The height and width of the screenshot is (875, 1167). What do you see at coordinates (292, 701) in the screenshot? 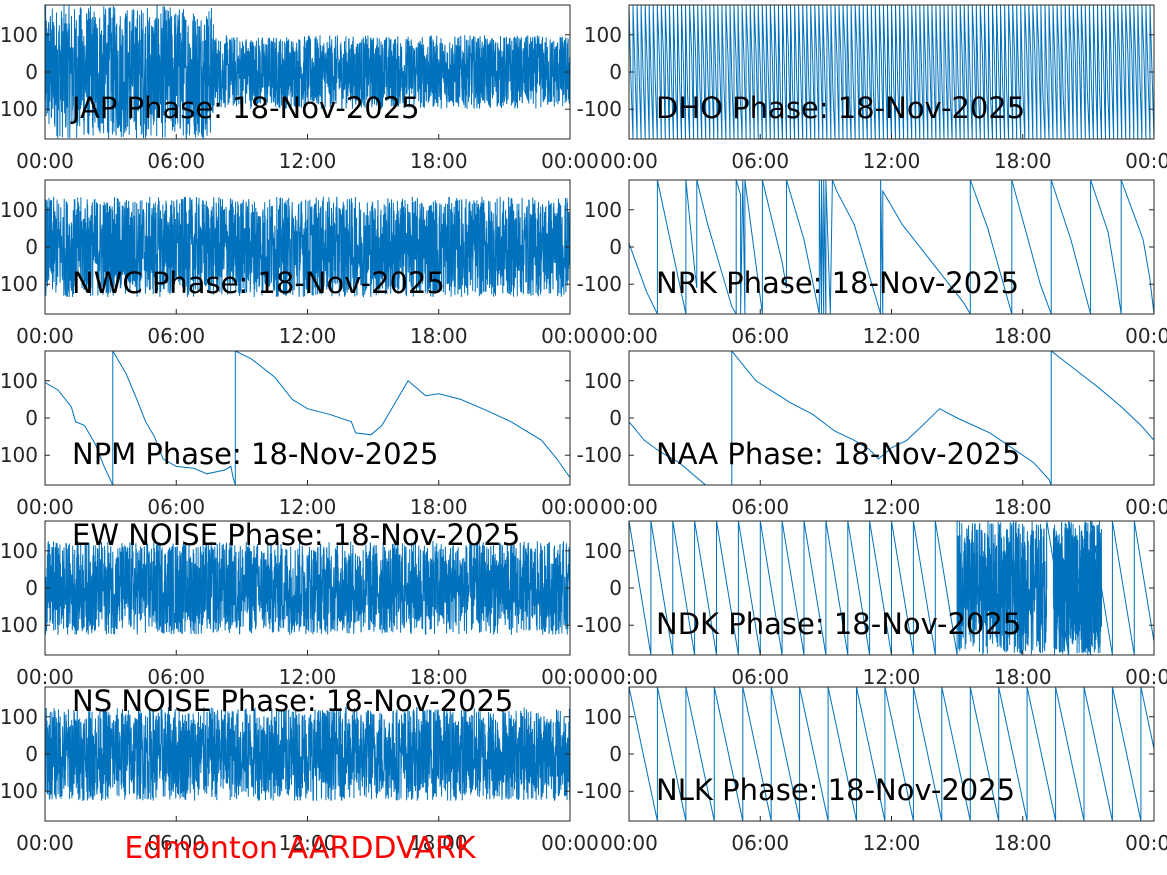
I see `panel-title: NS NOISE Phase: 18-Nov-2025` at bounding box center [292, 701].